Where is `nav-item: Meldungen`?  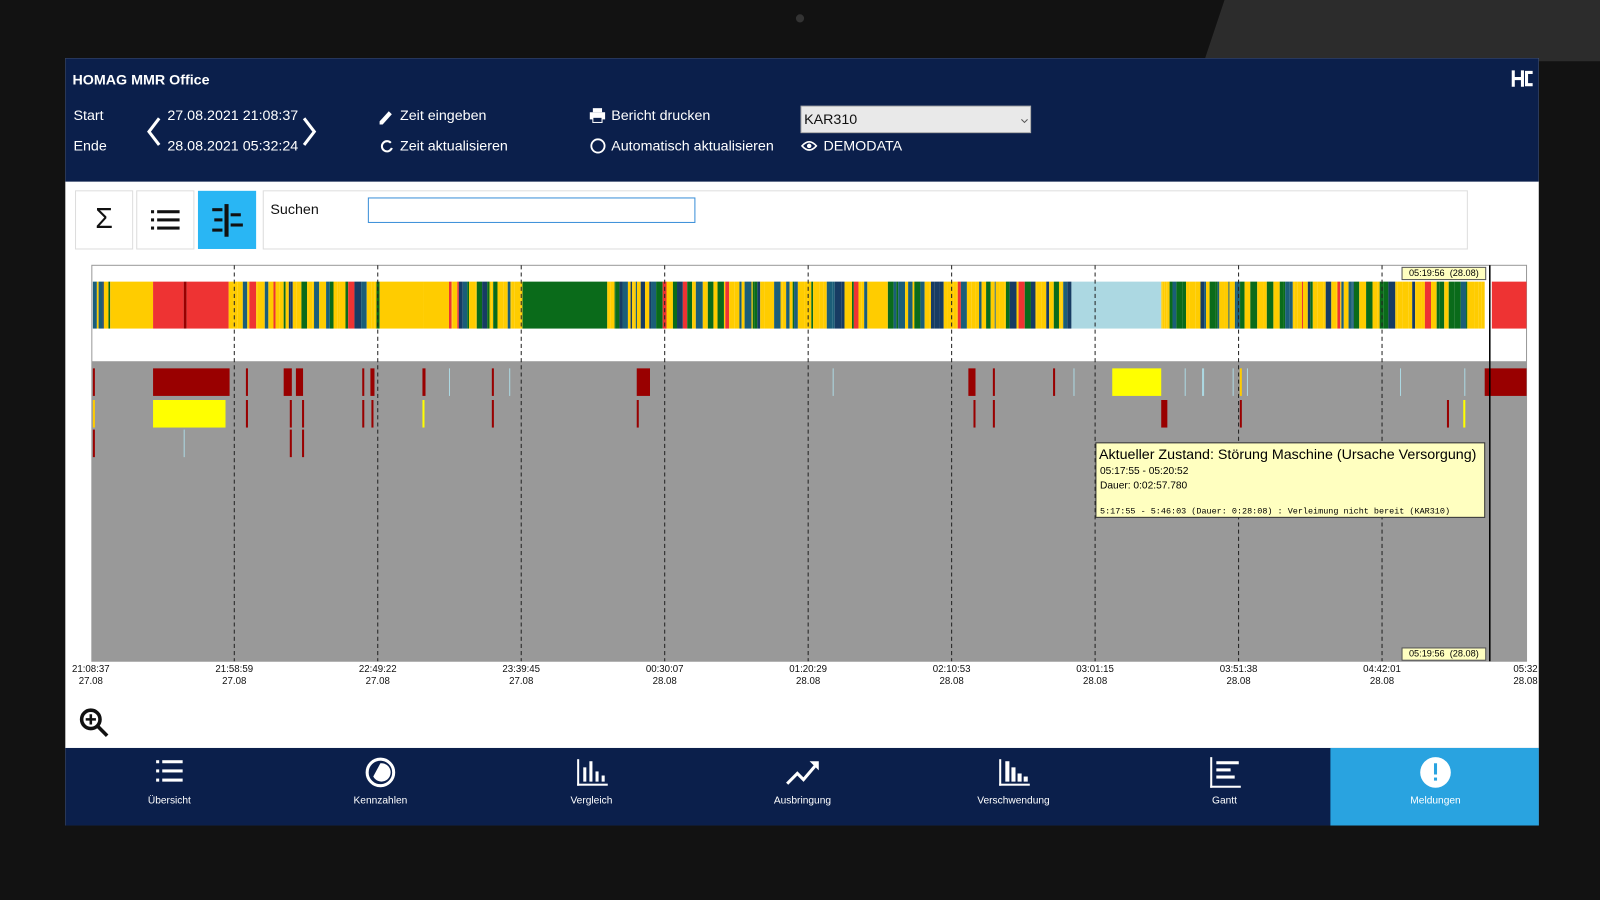 nav-item: Meldungen is located at coordinates (1435, 782).